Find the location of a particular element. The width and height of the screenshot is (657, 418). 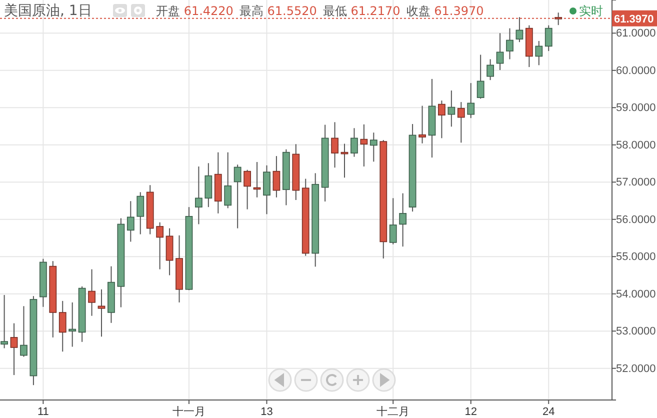

annotation: 最低 61.2170 is located at coordinates (361, 11).